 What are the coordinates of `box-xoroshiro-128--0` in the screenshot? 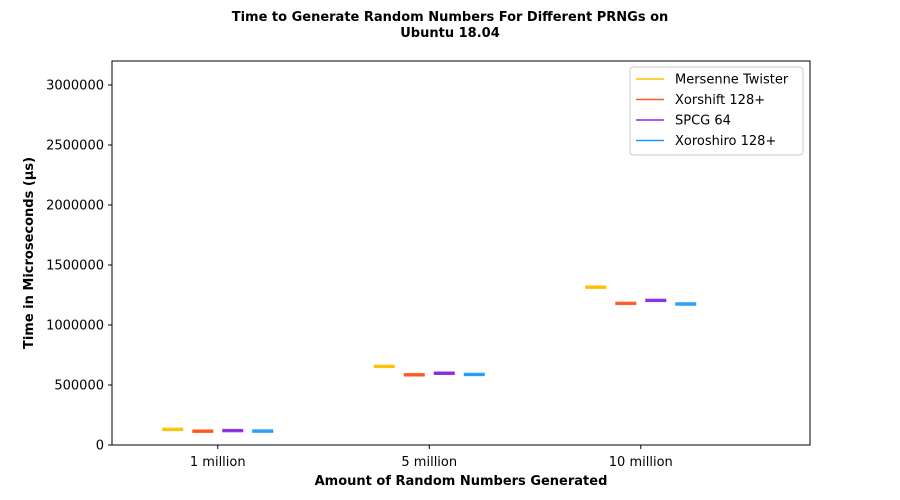 It's located at (263, 431).